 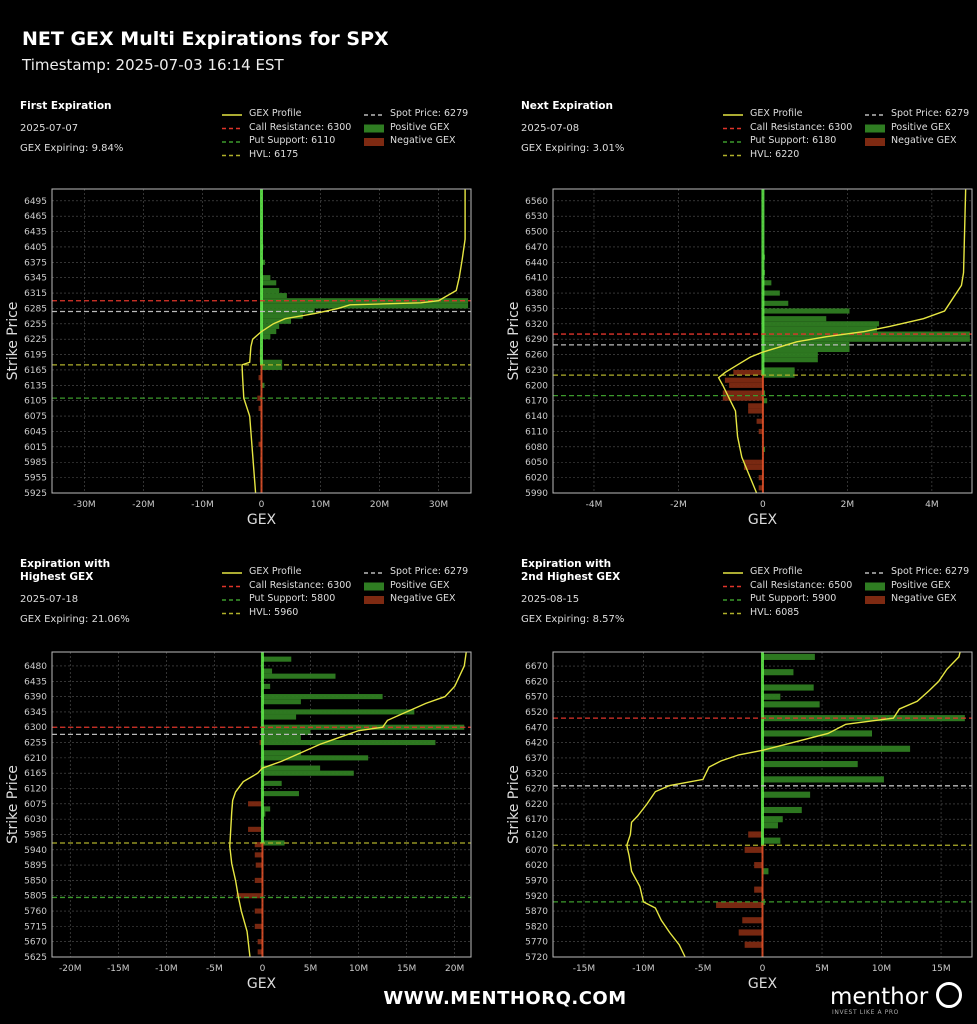 What do you see at coordinates (678, 505) in the screenshot?
I see `x-tick-label: -2M` at bounding box center [678, 505].